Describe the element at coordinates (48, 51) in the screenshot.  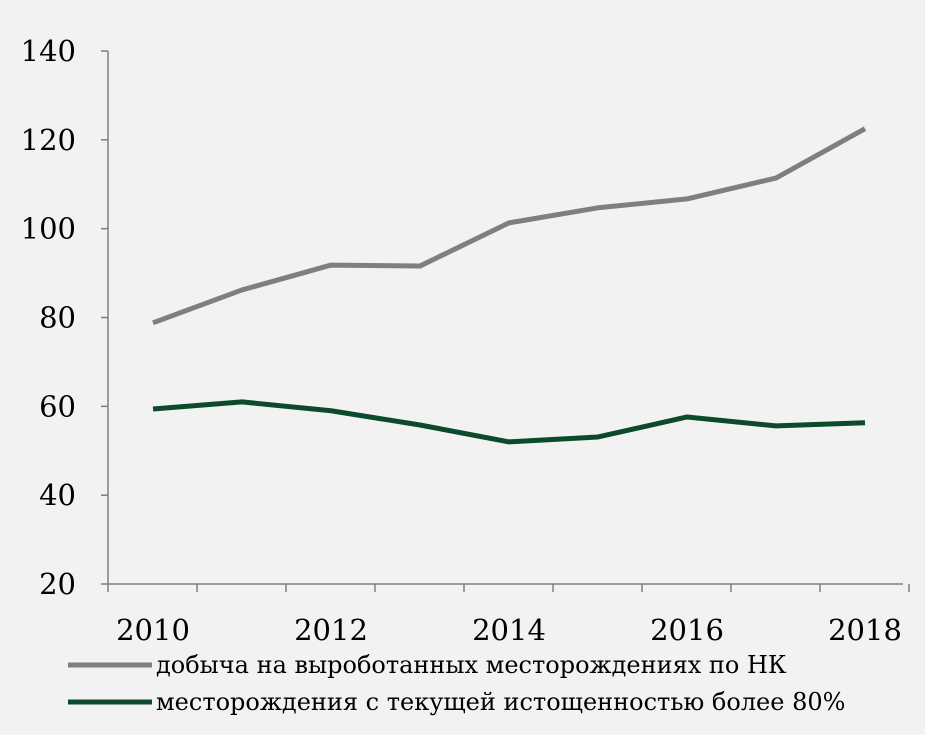
I see `y-tick-label: 140` at that location.